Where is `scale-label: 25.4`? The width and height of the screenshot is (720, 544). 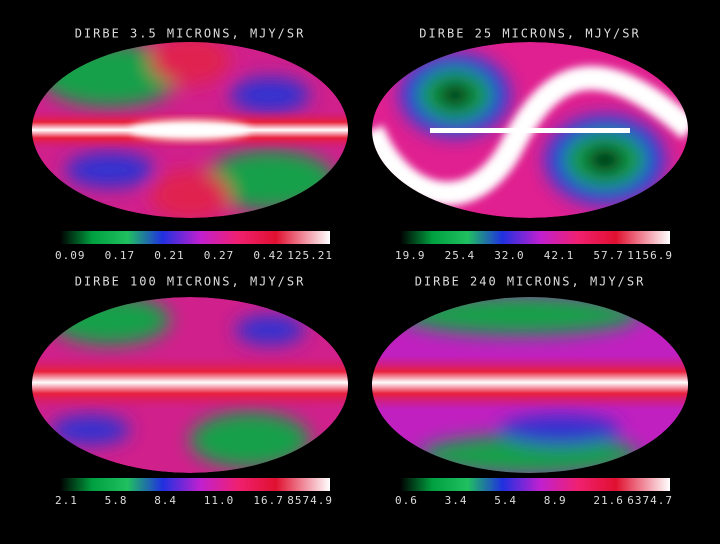 scale-label: 25.4 is located at coordinates (460, 255).